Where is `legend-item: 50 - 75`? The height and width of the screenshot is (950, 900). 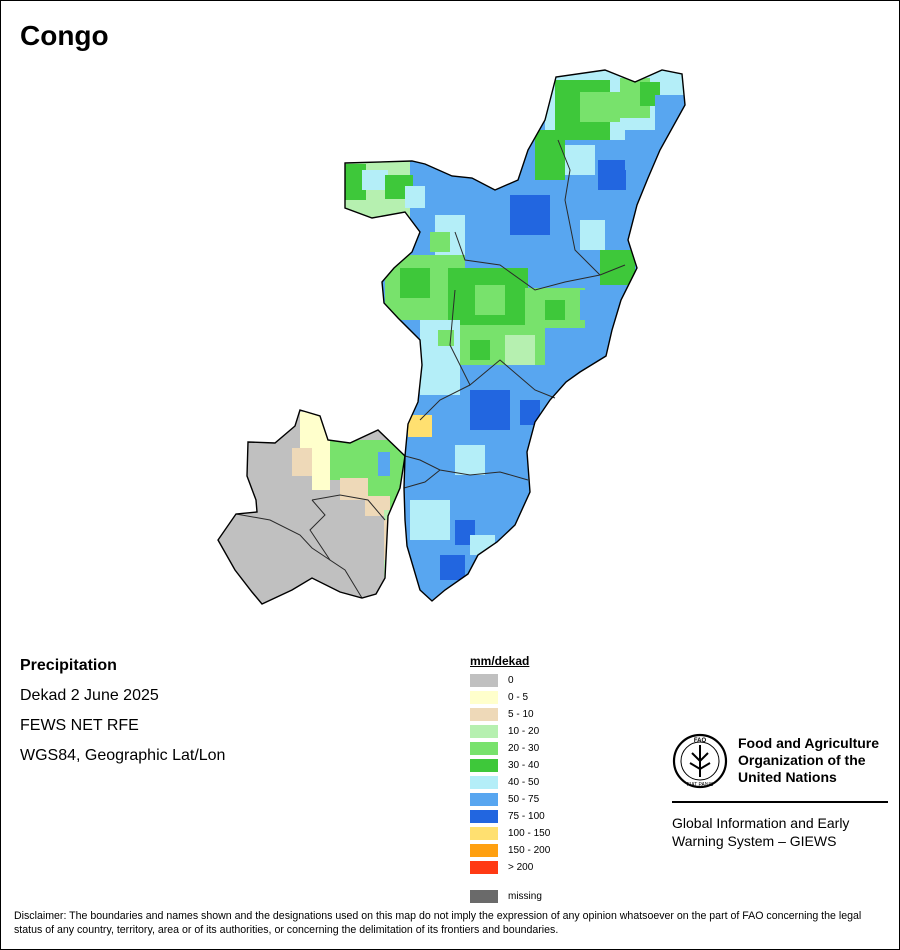
legend-item: 50 - 75 is located at coordinates (510, 799).